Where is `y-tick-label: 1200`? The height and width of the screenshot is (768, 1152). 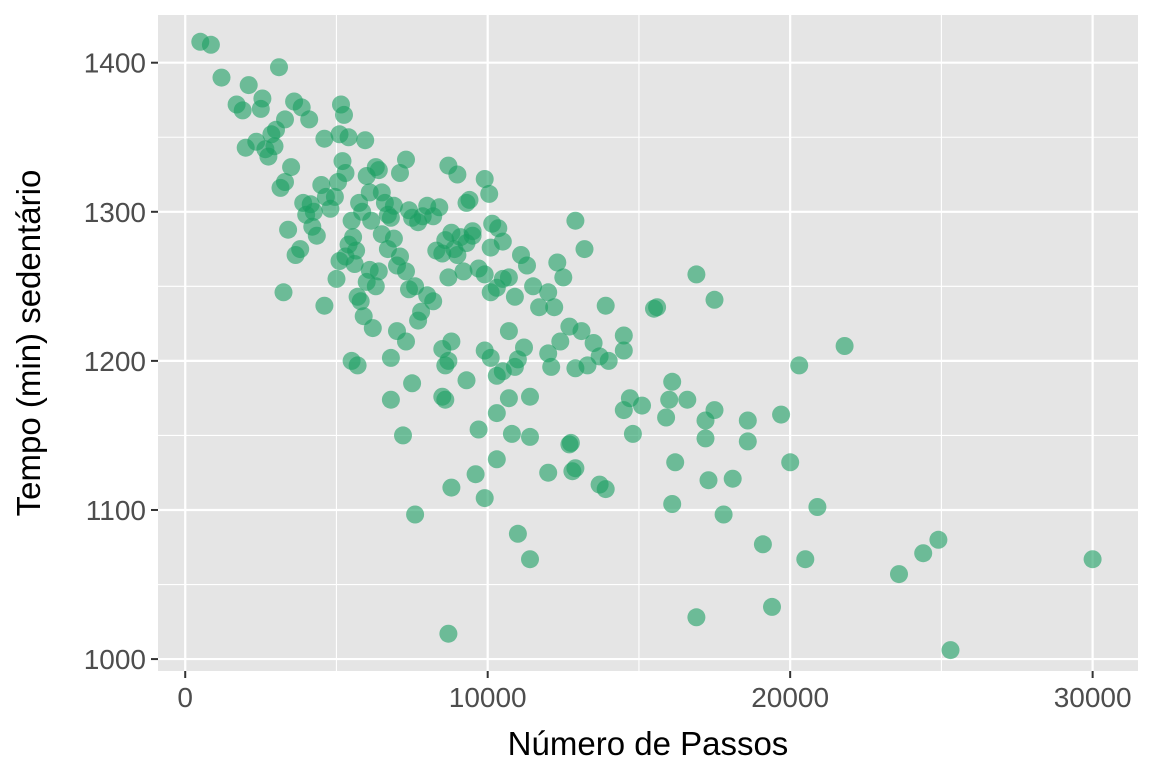 y-tick-label: 1200 is located at coordinates (115, 361).